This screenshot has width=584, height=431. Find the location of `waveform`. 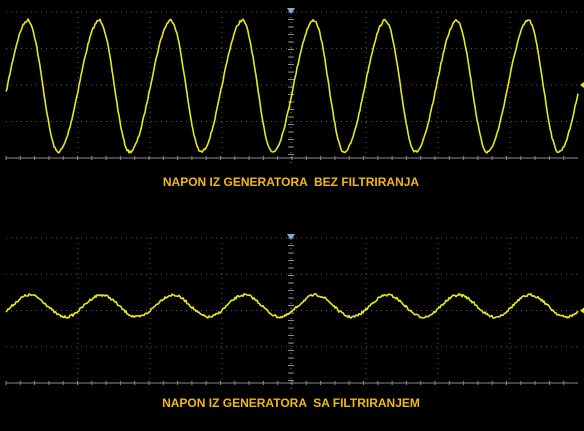

waveform is located at coordinates (292, 306).